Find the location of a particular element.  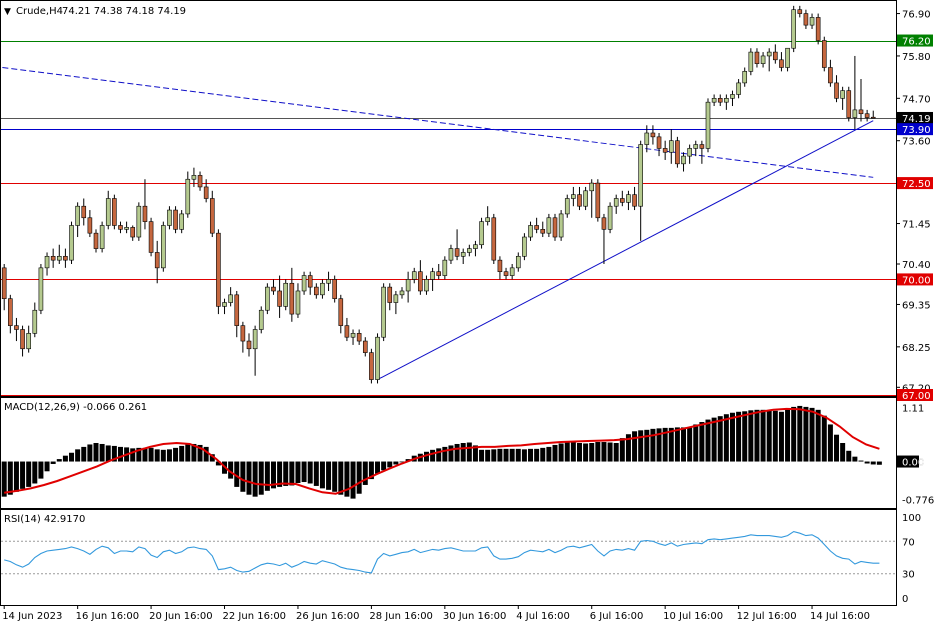

level-price-tag is located at coordinates (915, 129).